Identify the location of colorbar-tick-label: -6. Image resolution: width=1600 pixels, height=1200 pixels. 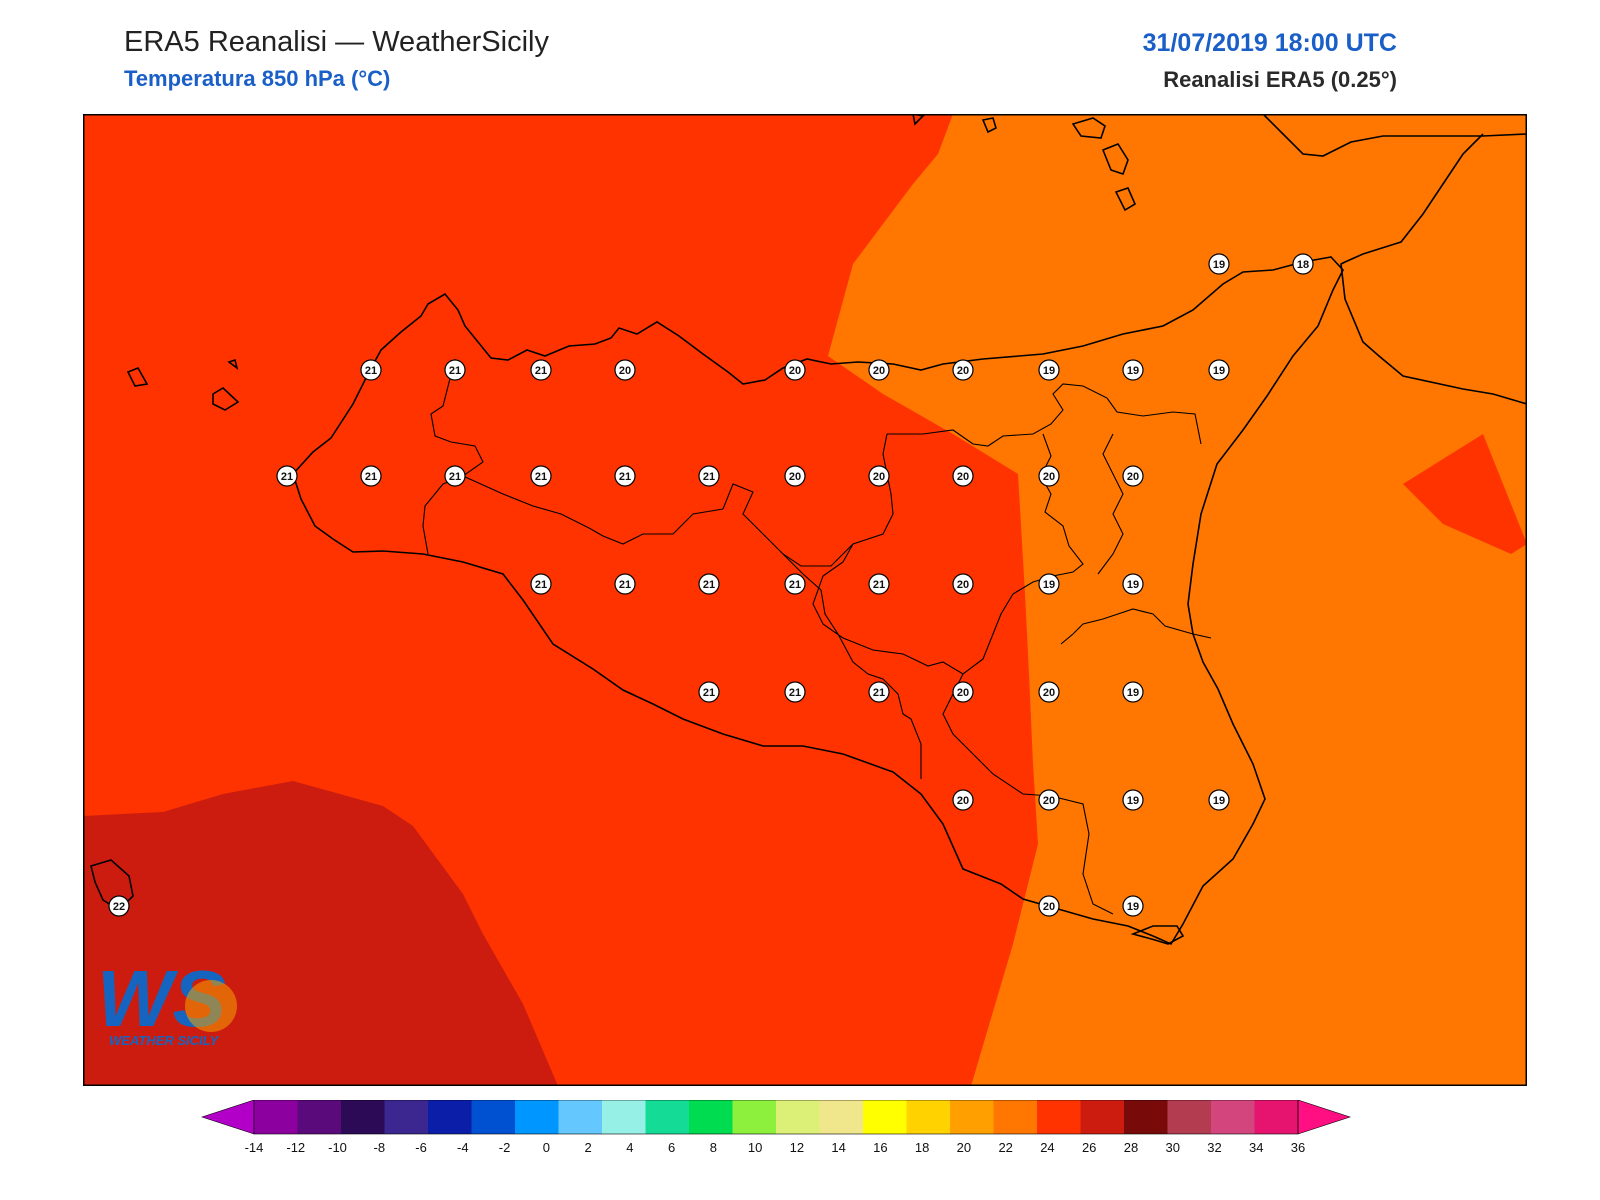
(421, 1147).